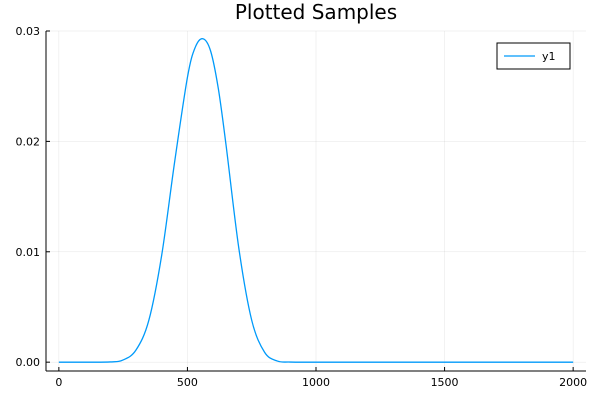 The height and width of the screenshot is (400, 600). I want to click on x-tick-label-4: 2000, so click(573, 382).